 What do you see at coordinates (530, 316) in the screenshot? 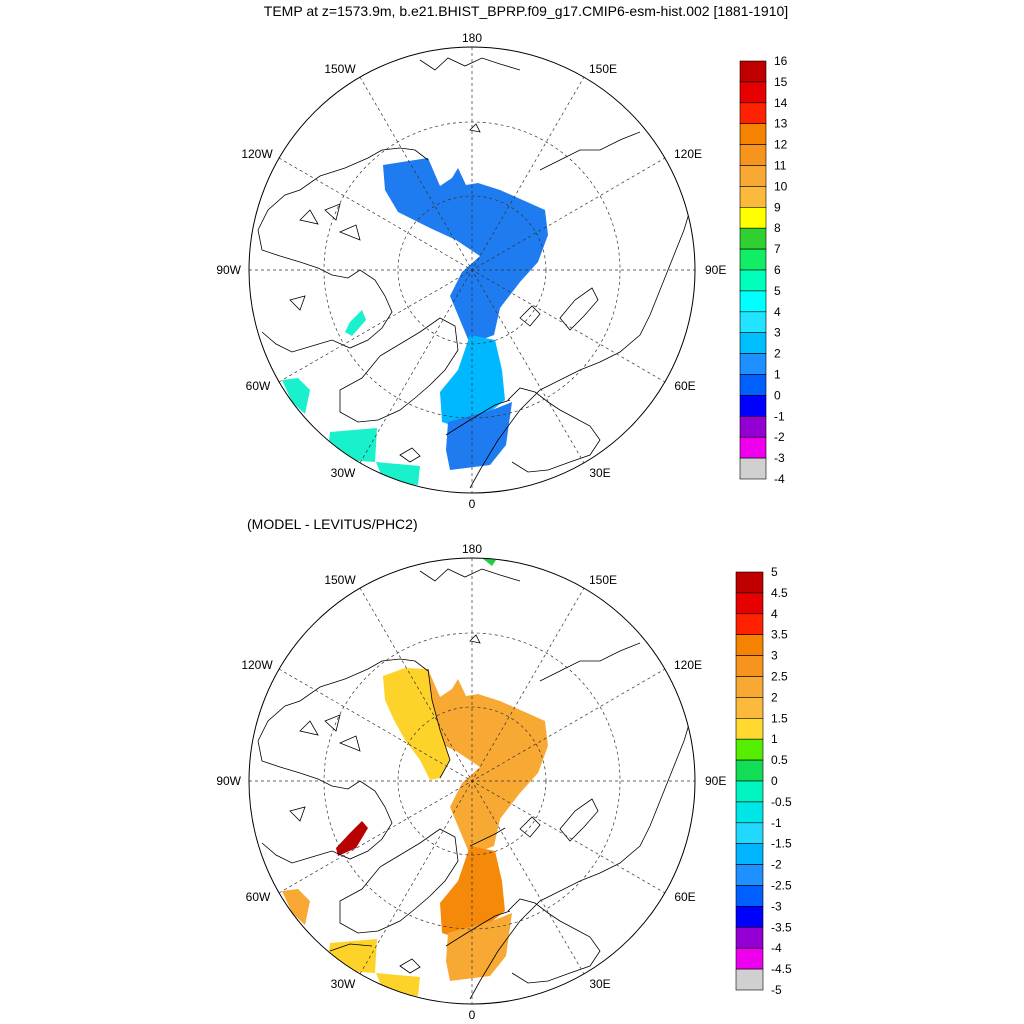
I see `map1-coast-svalbard` at bounding box center [530, 316].